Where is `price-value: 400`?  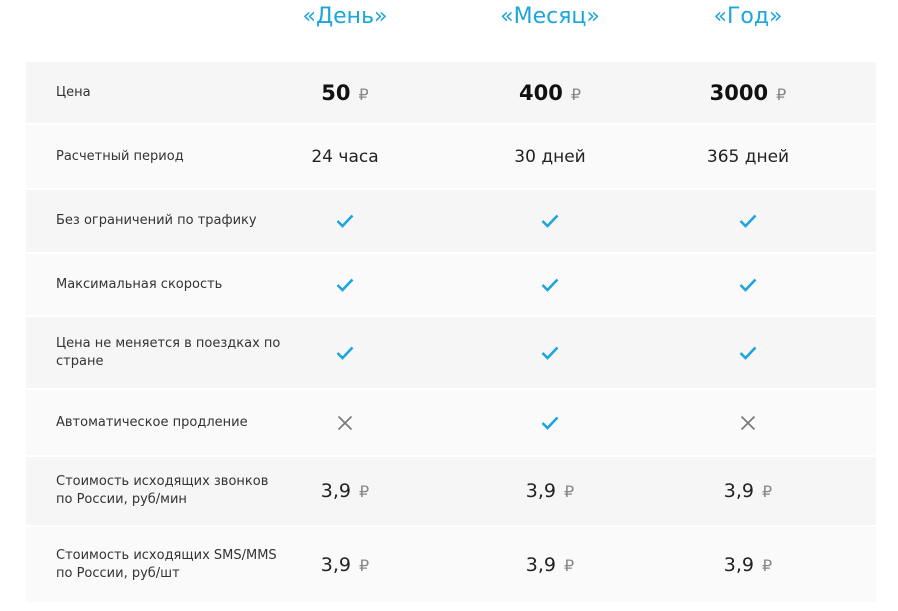
price-value: 400 is located at coordinates (540, 92).